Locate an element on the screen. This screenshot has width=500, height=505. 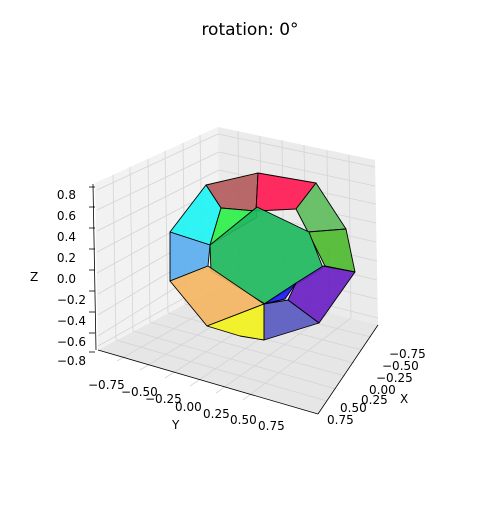
z-tick-label: 0.6 is located at coordinates (66, 216).